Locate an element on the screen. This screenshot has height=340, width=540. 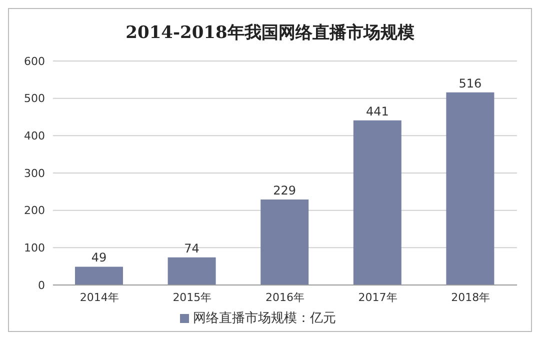
data-label: 441 is located at coordinates (377, 111).